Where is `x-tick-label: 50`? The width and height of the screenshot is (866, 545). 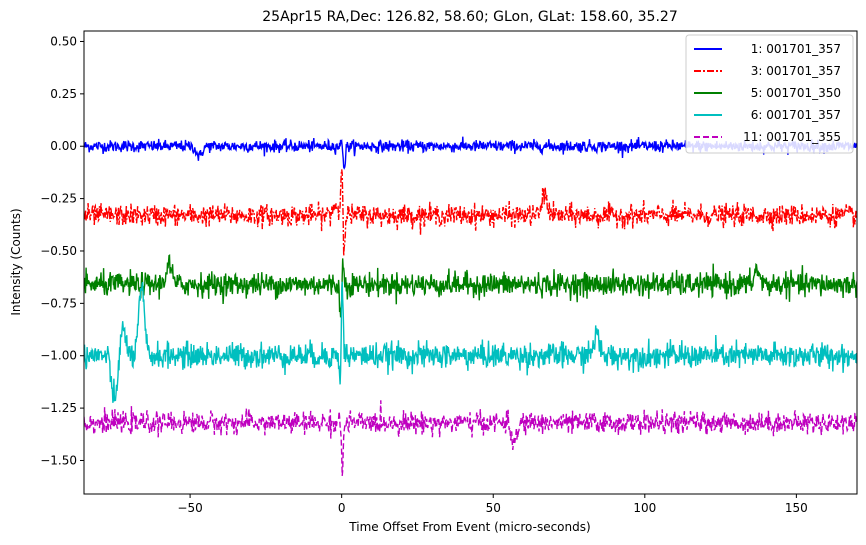 x-tick-label: 50 is located at coordinates (493, 508).